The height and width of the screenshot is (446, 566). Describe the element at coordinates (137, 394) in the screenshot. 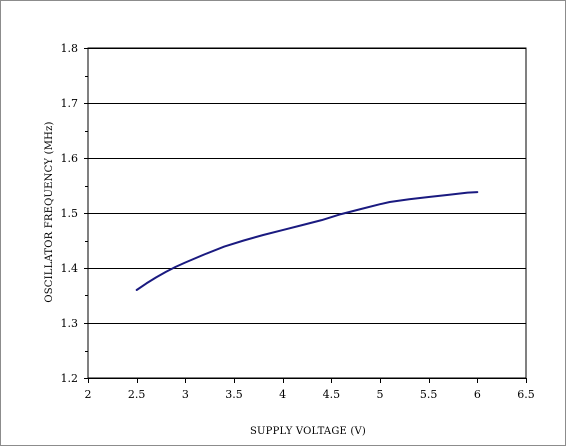

I see `x-tick-label-1: 2.5` at that location.